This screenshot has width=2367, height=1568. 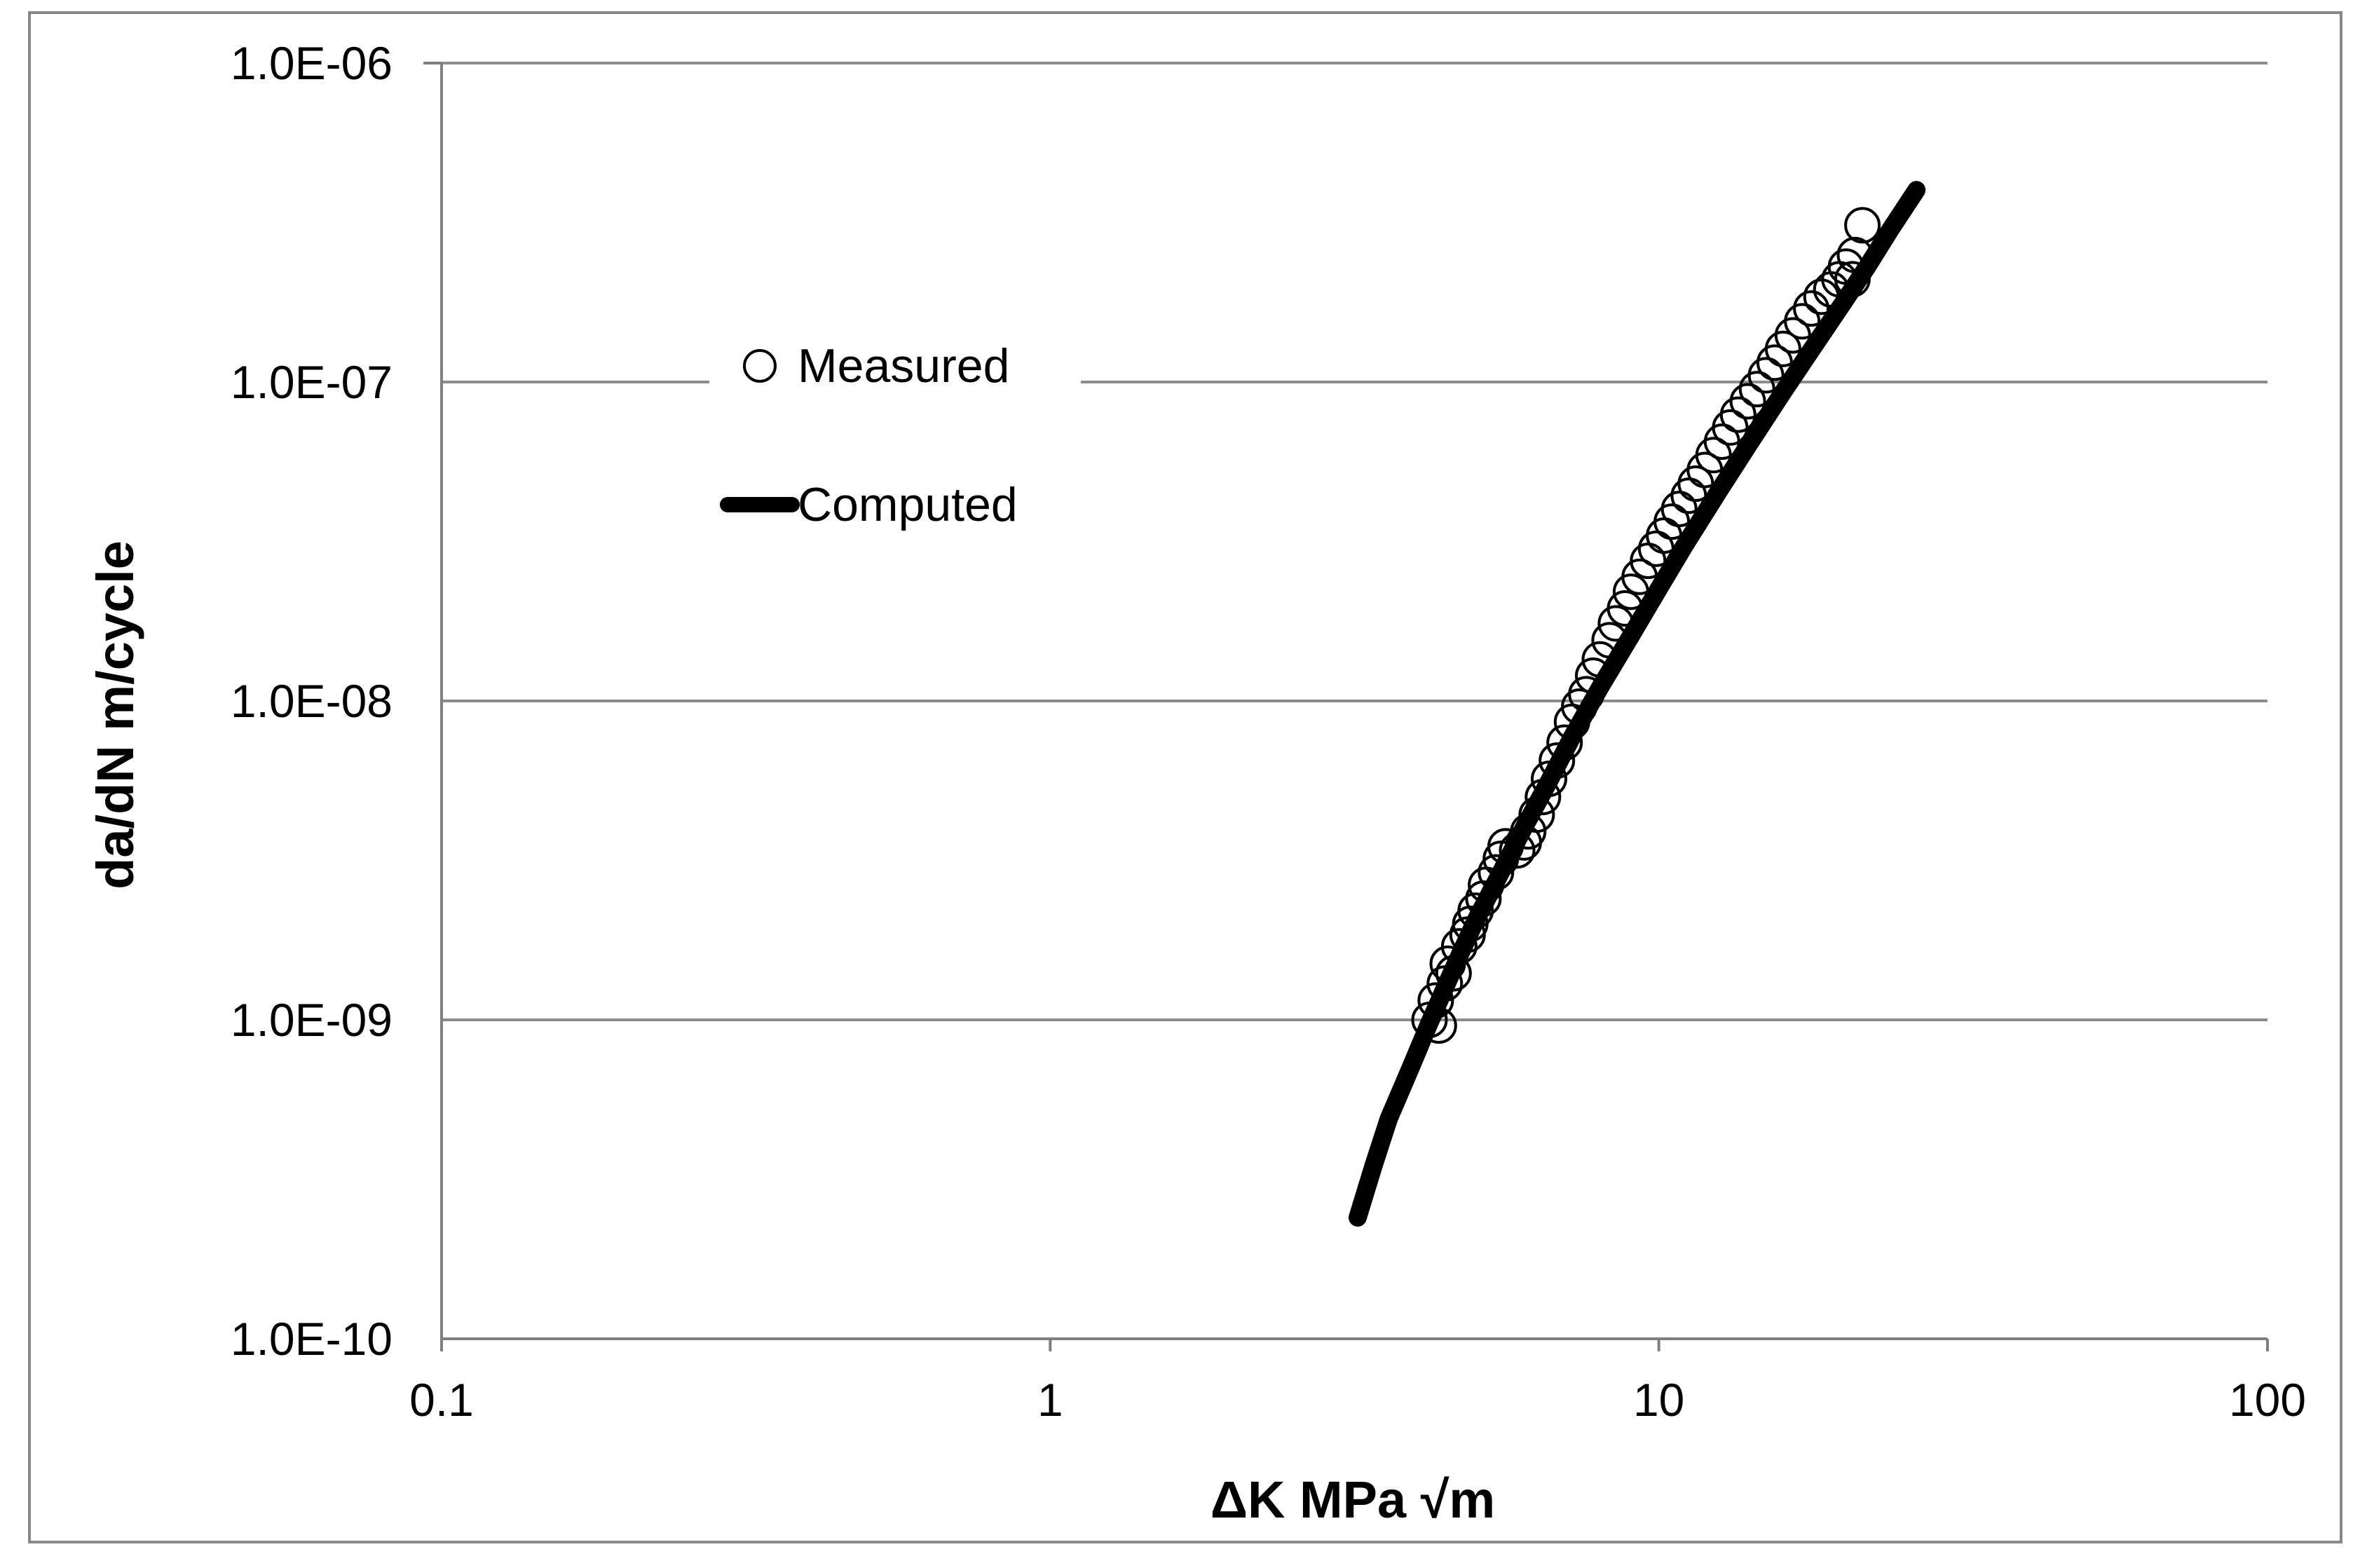 What do you see at coordinates (115, 714) in the screenshot?
I see `y-axis-label: da/dN m/cycle` at bounding box center [115, 714].